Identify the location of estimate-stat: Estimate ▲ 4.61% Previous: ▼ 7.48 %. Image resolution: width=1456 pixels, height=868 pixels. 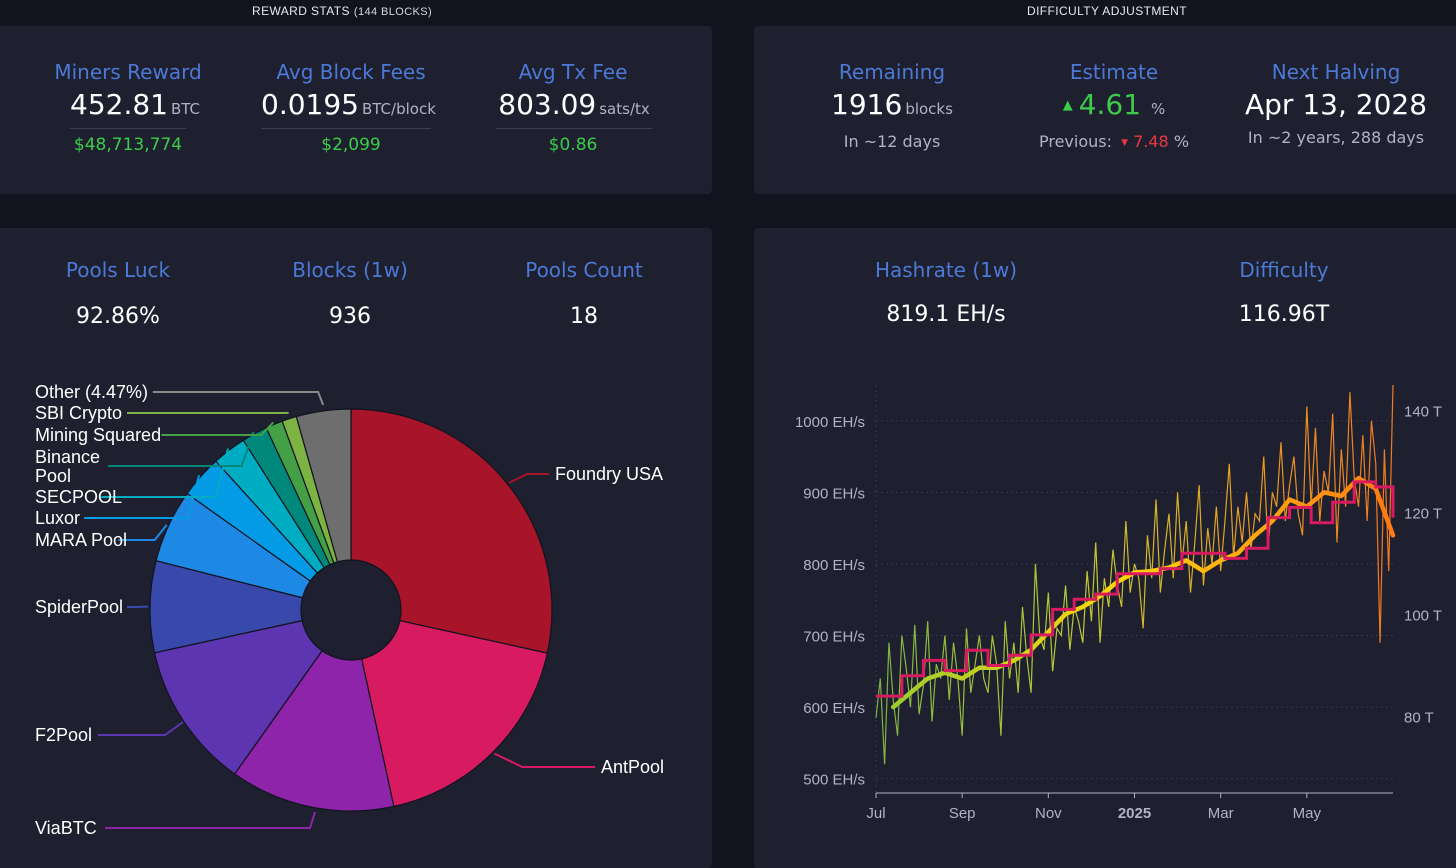
(1114, 105).